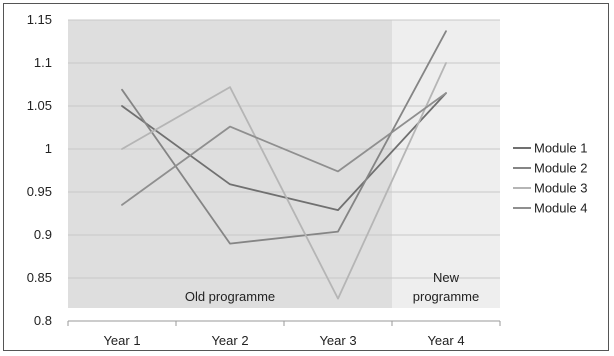 Image resolution: width=614 pixels, height=356 pixels. What do you see at coordinates (337, 340) in the screenshot?
I see `x-tick-label: Year 3` at bounding box center [337, 340].